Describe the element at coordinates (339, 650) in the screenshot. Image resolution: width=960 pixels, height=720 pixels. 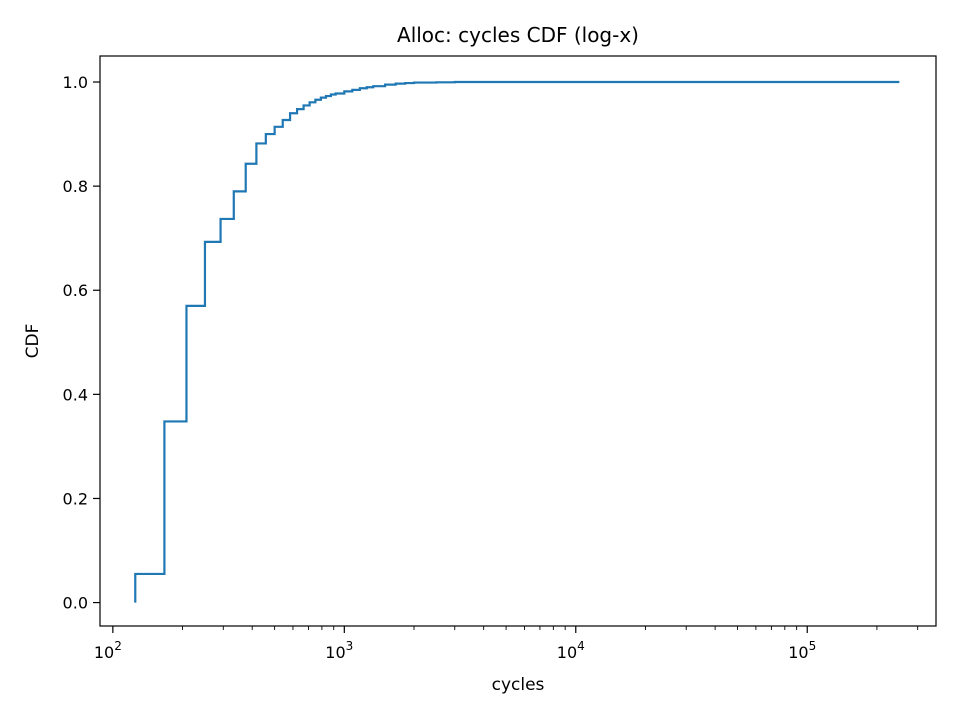
I see `x-tick-label: 10³` at that location.